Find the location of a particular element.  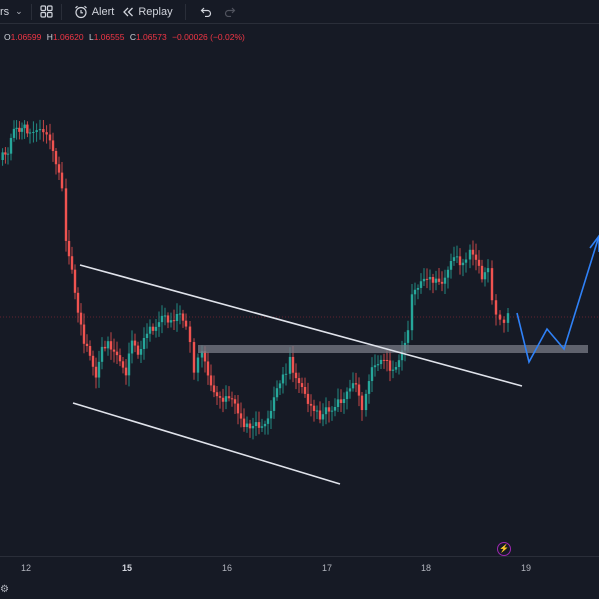

x-tick: 16 is located at coordinates (227, 568).